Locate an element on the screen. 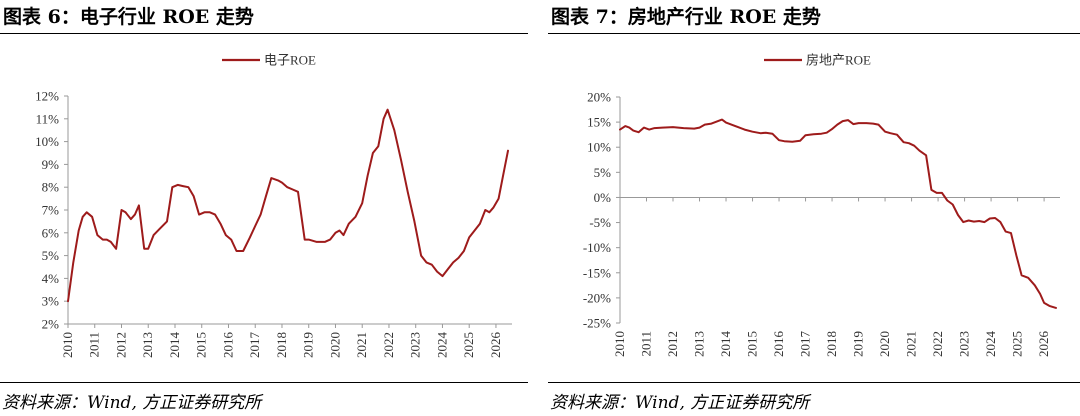  y-tick-label: 2% is located at coordinates (51, 324).